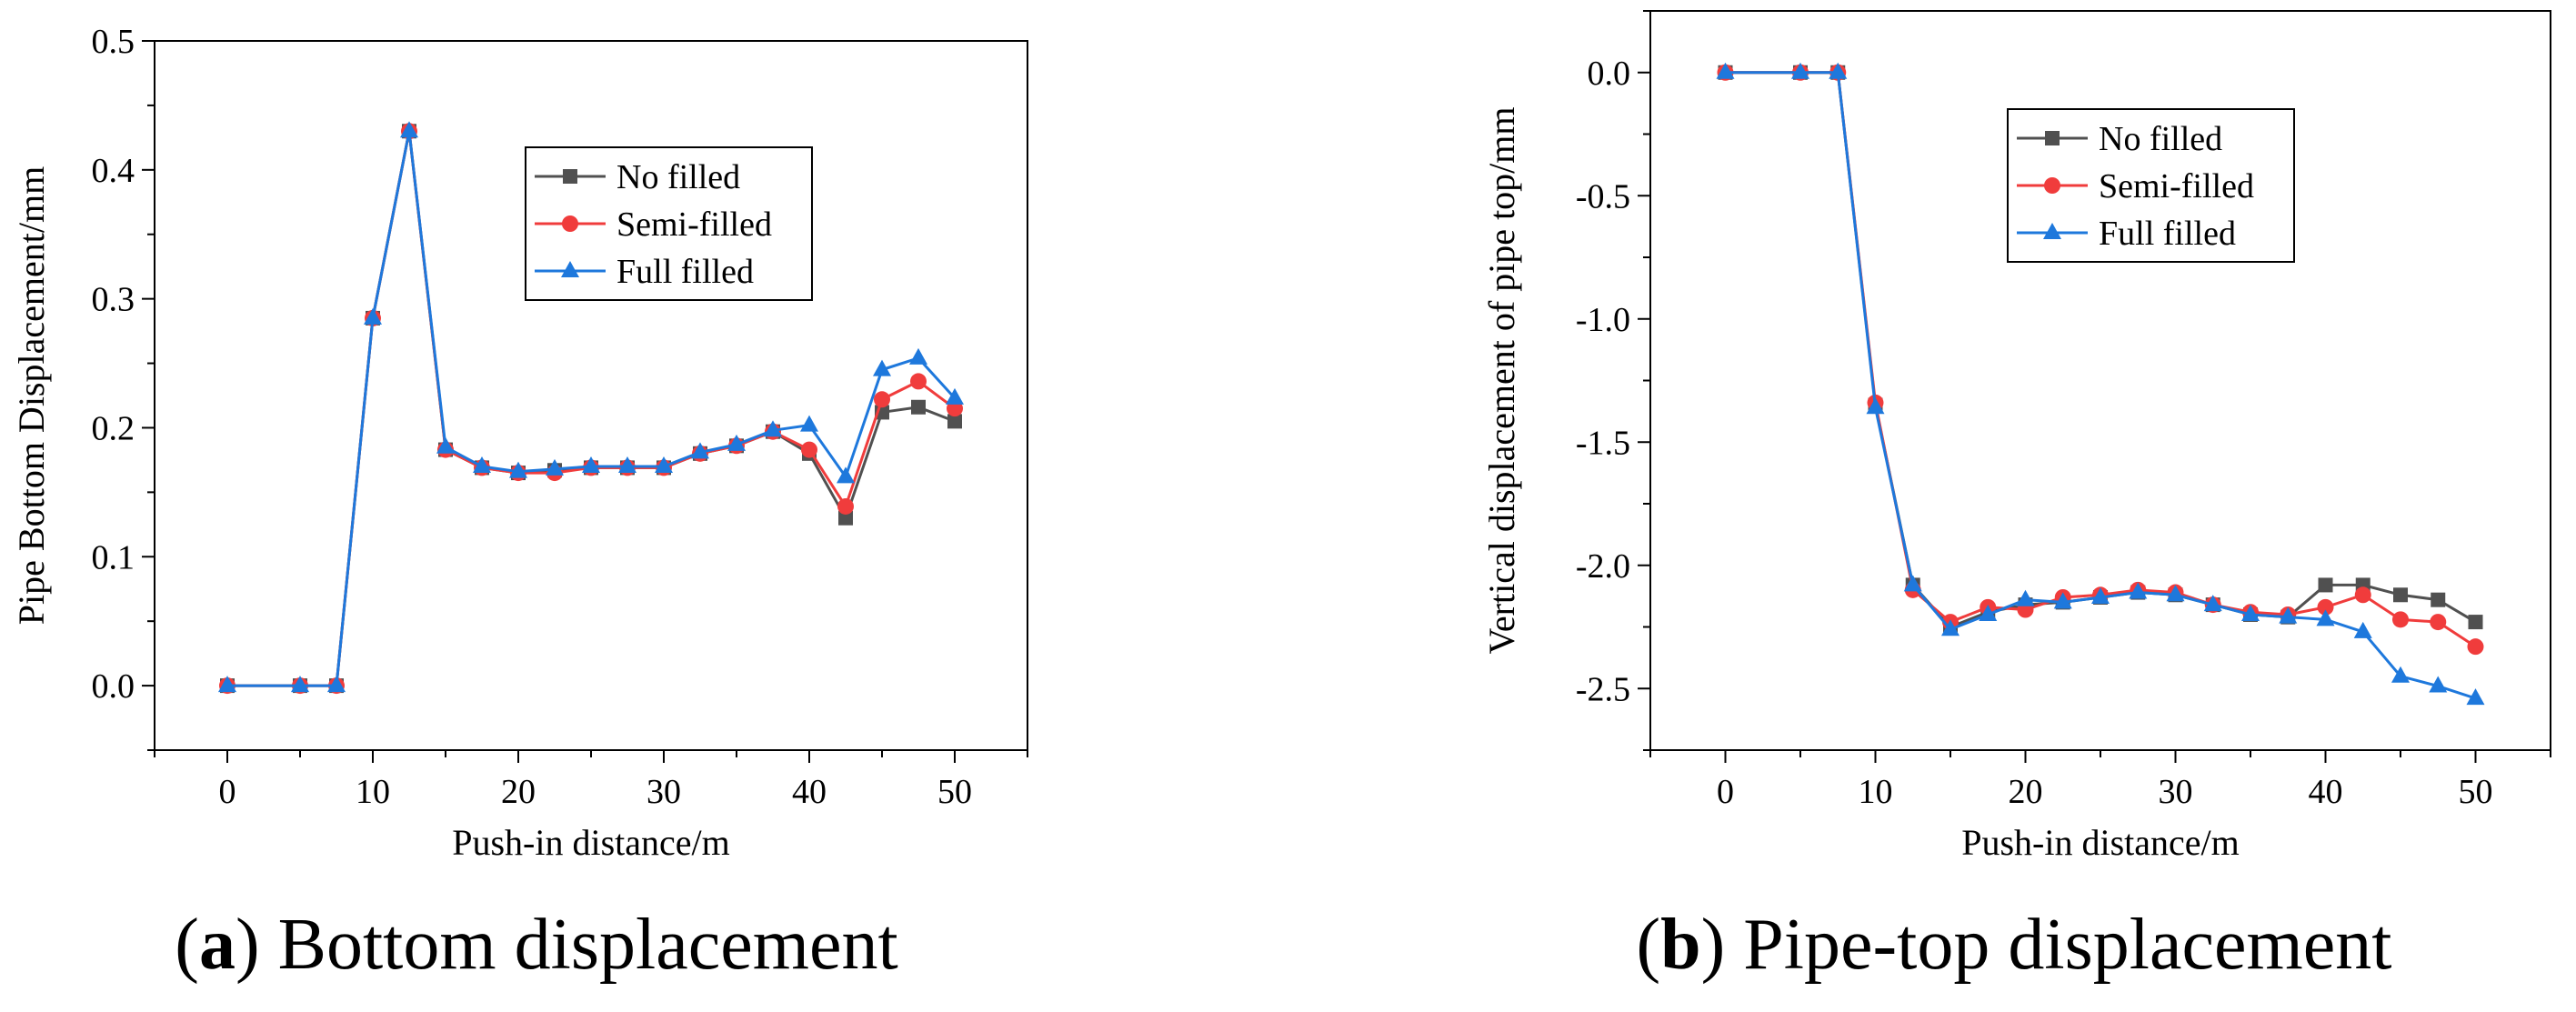 This screenshot has width=2576, height=1012. What do you see at coordinates (588, 945) in the screenshot?
I see `caption-text-a: Bottom displacement` at bounding box center [588, 945].